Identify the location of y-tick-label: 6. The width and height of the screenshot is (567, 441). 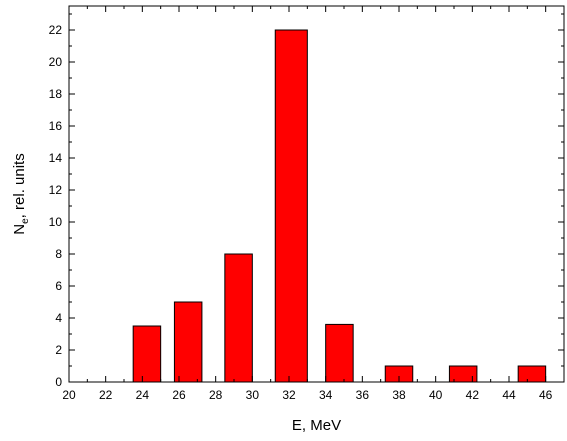
(58, 286).